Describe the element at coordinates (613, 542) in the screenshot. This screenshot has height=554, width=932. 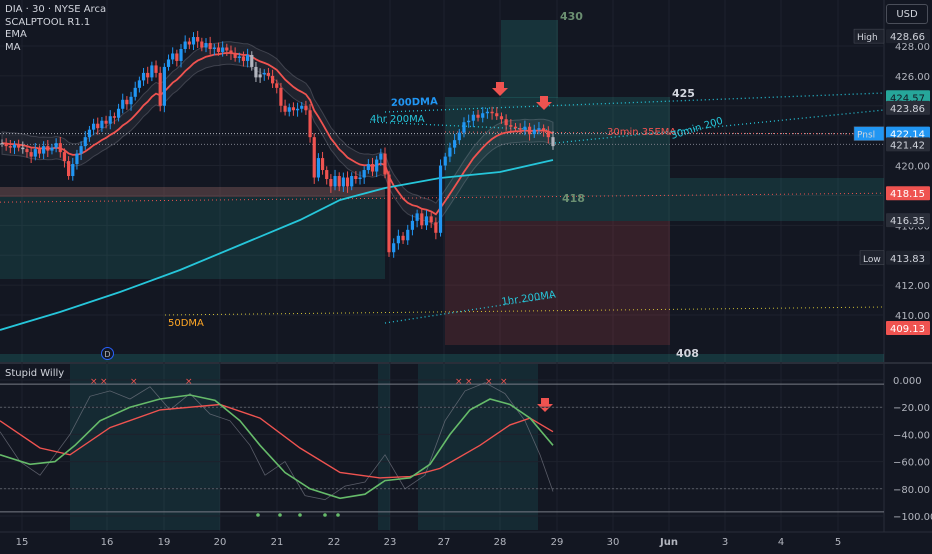
I see `time-tick-label: 30` at that location.